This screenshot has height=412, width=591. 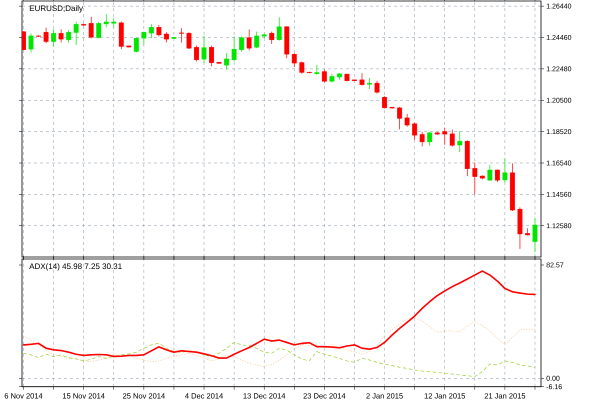 I want to click on line-series, so click(x=279, y=342).